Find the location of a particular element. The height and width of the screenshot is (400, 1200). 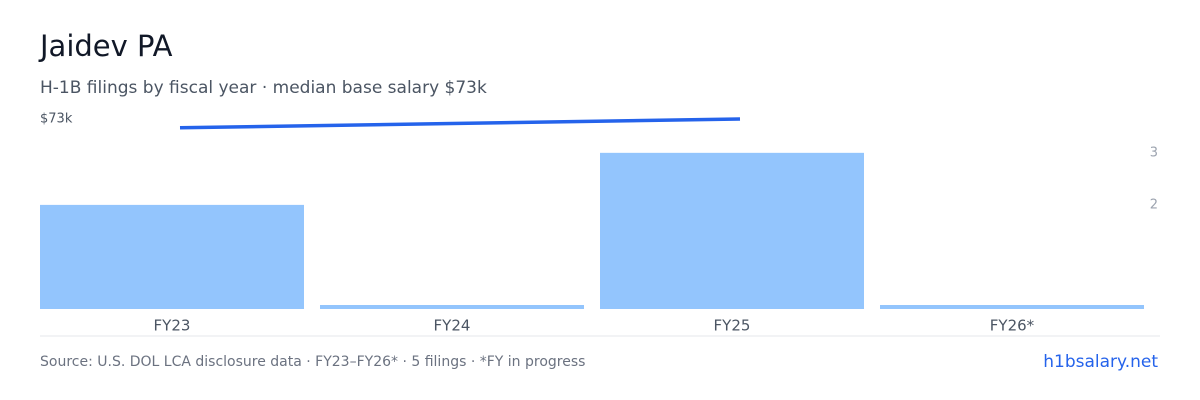

salary-line is located at coordinates (460, 123).